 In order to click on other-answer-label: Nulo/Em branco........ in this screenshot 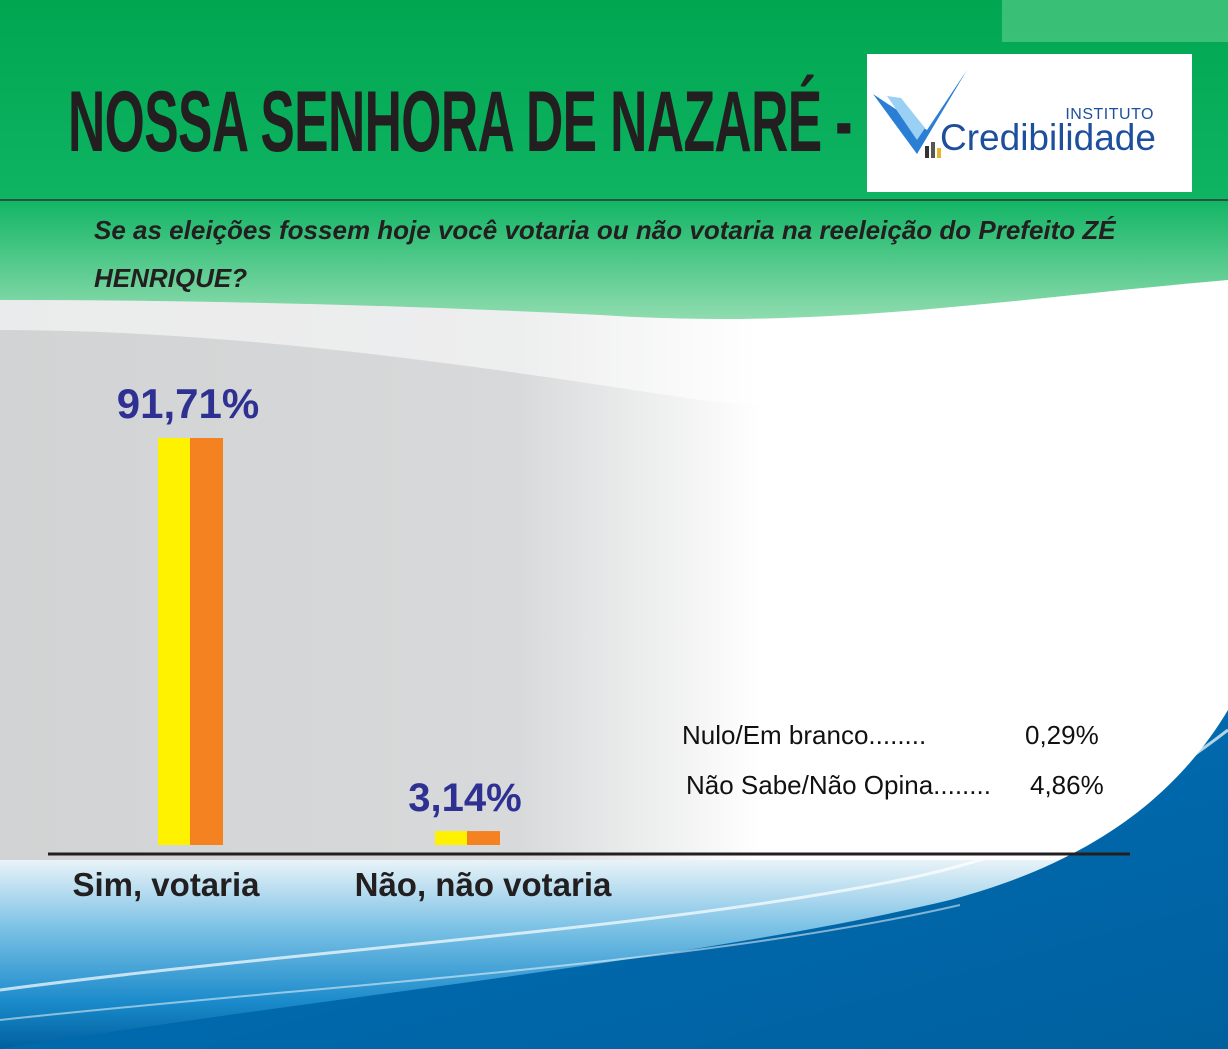, I will do `click(804, 735)`.